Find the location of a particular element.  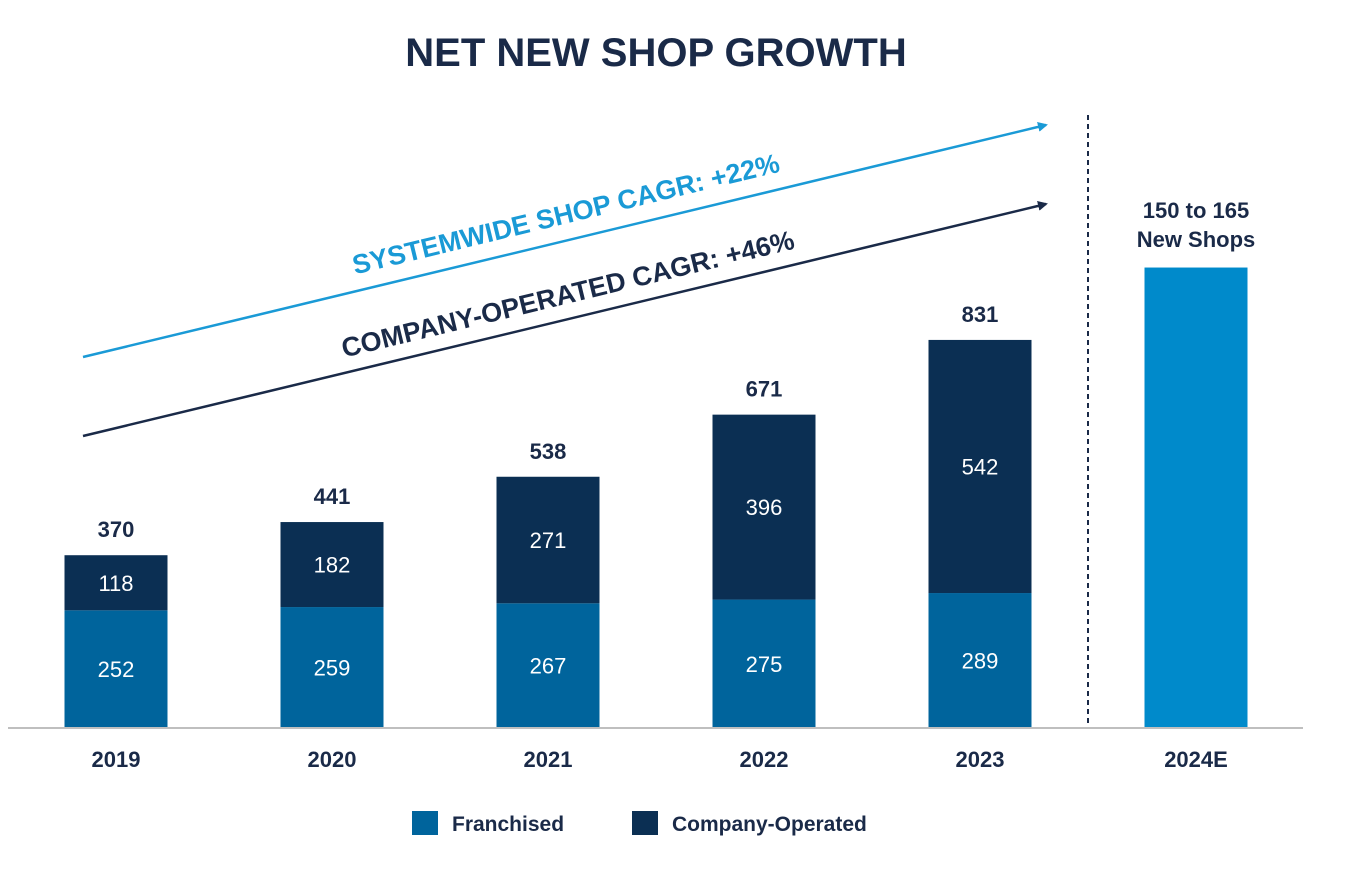

chart-title: NET NEW SHOP GROWTH is located at coordinates (655, 53).